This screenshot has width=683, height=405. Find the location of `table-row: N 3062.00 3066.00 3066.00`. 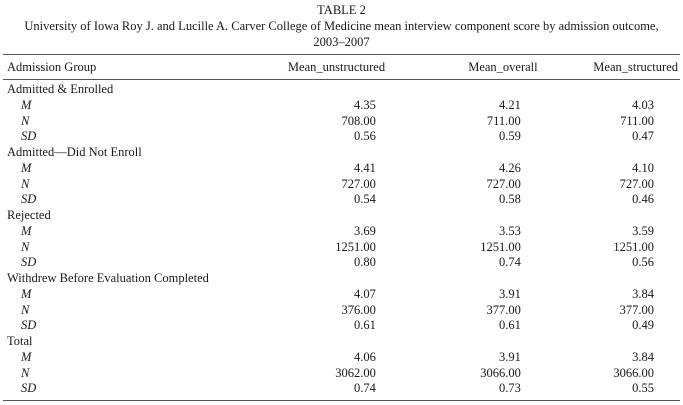

table-row: N 3062.00 3066.00 3066.00 is located at coordinates (341, 374).